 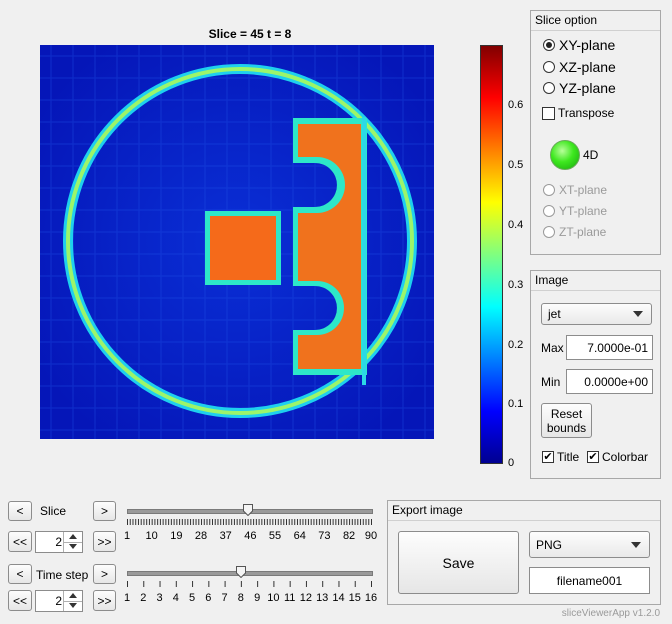 I want to click on format-dropdown: PNG, so click(x=589, y=544).